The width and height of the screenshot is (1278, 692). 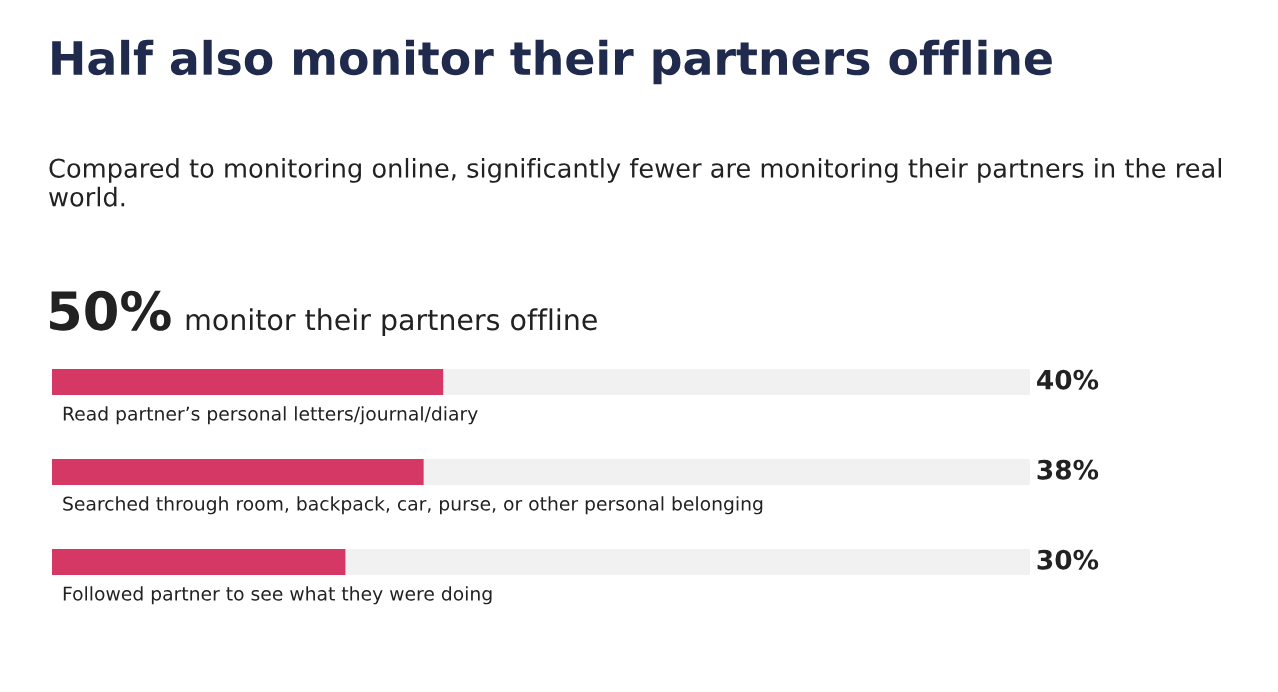 What do you see at coordinates (391, 322) in the screenshot?
I see `text: monitor their partners offline` at bounding box center [391, 322].